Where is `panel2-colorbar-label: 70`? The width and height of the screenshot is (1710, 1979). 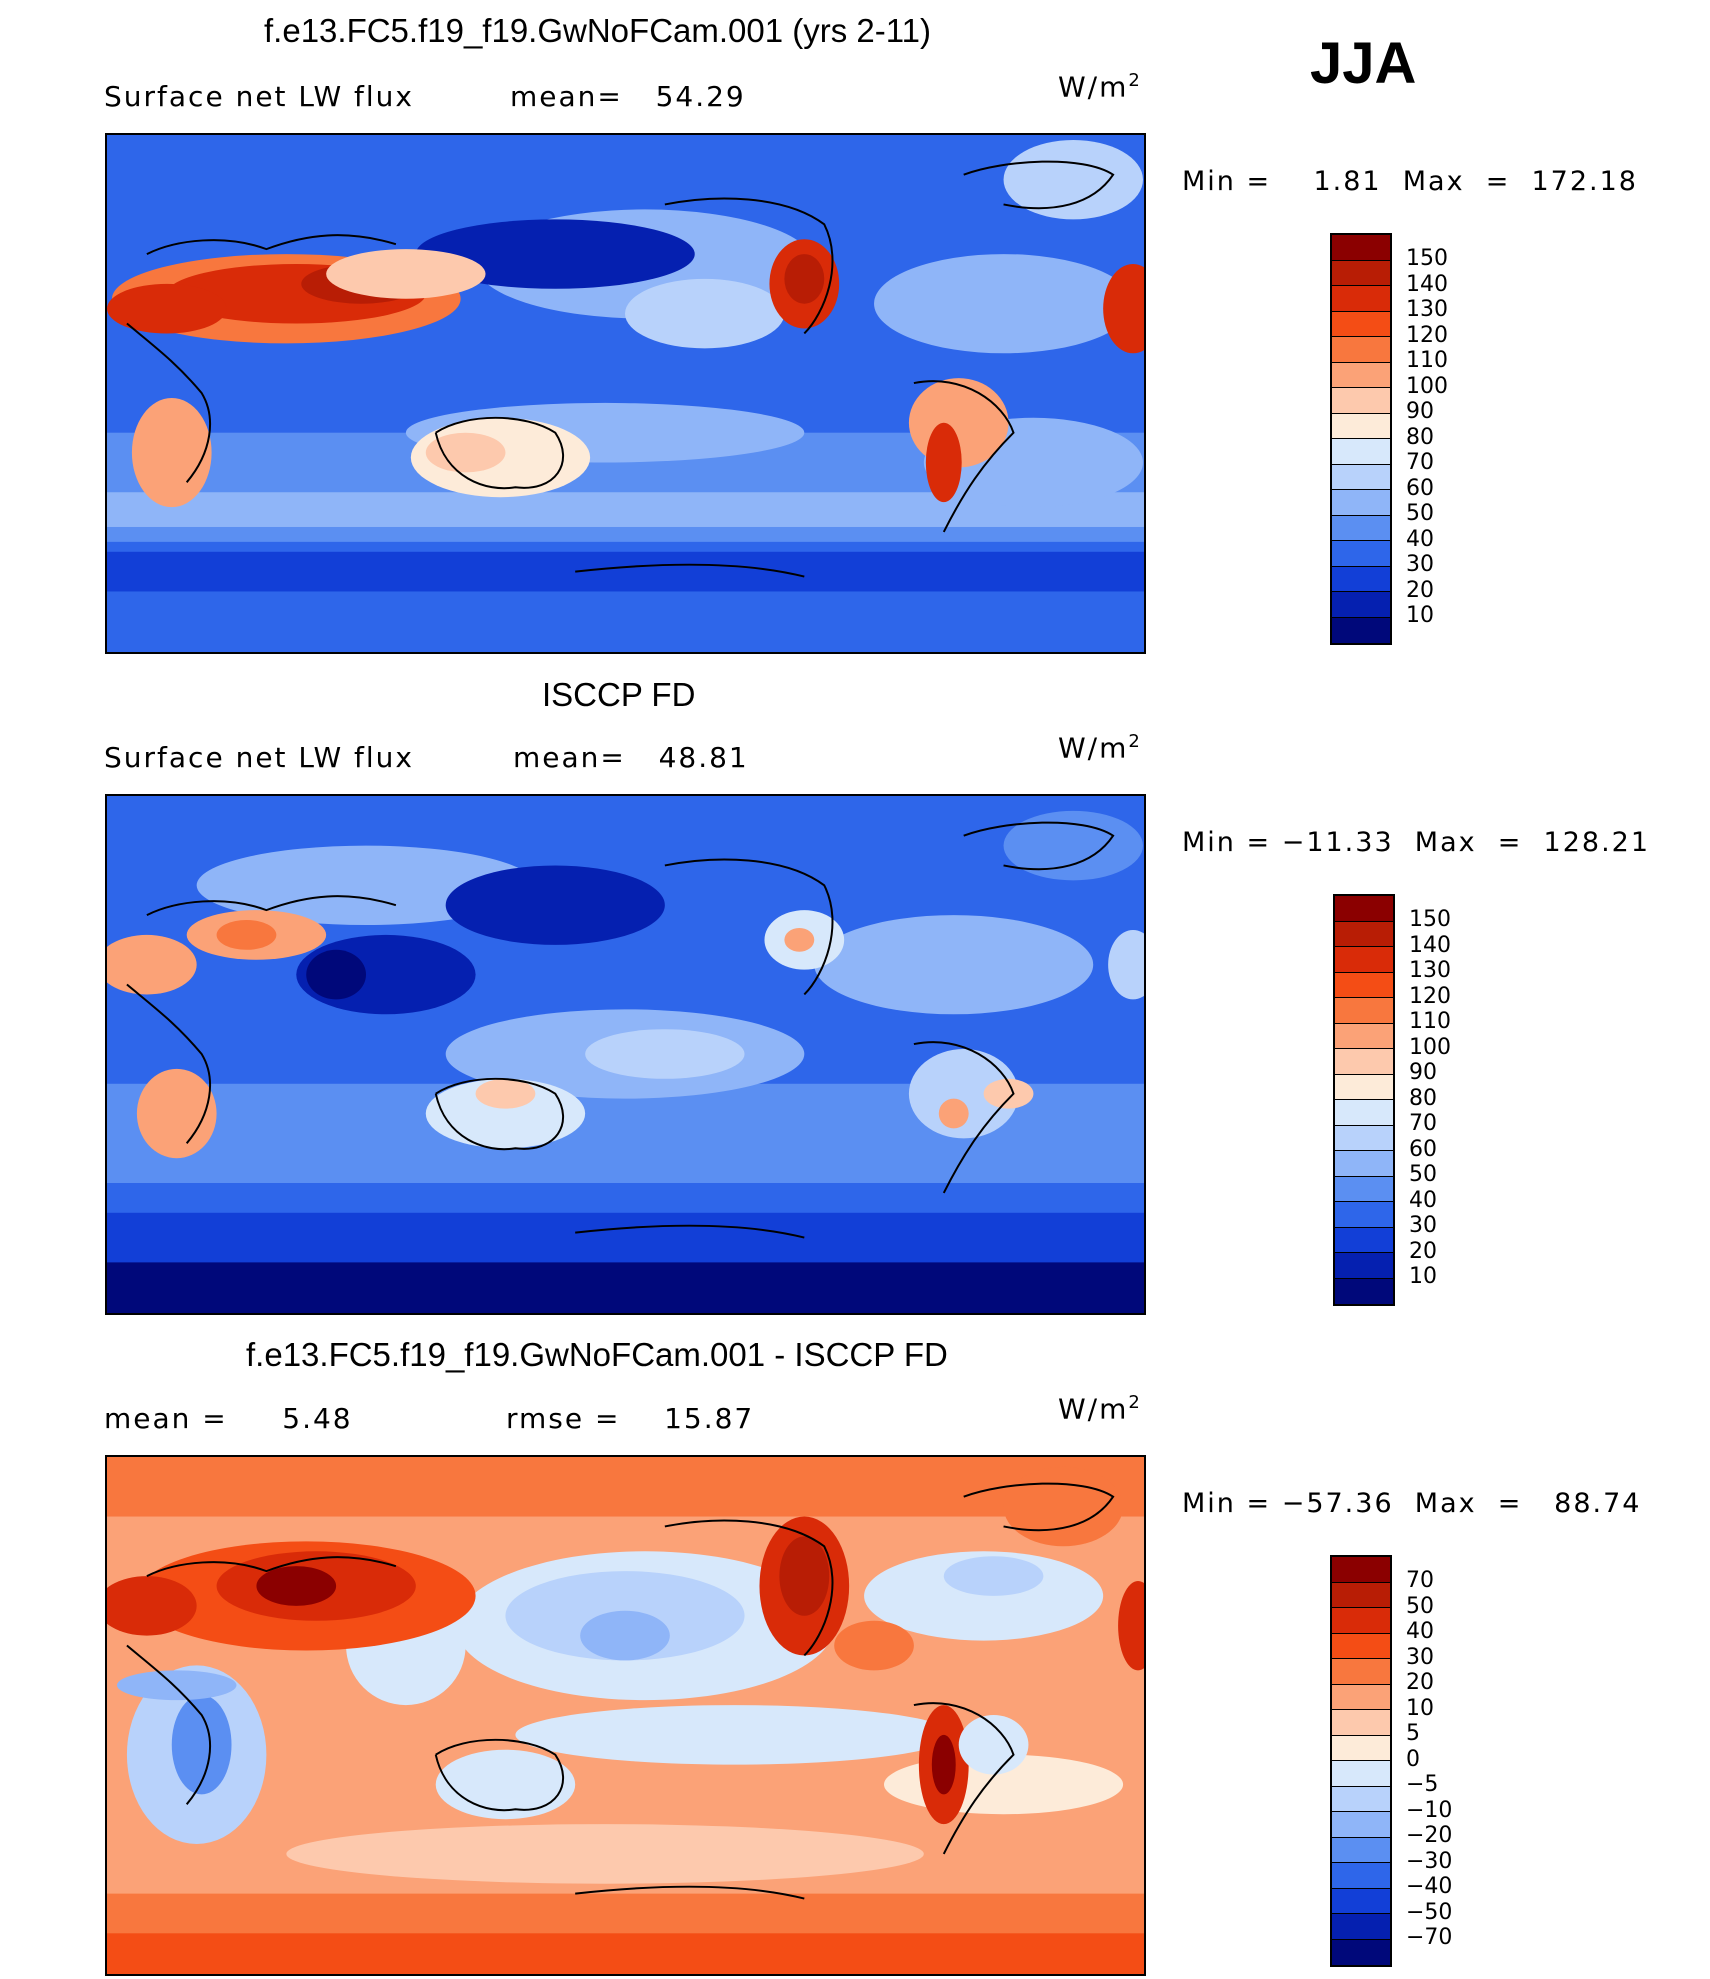 panel2-colorbar-label: 70 is located at coordinates (1423, 1123).